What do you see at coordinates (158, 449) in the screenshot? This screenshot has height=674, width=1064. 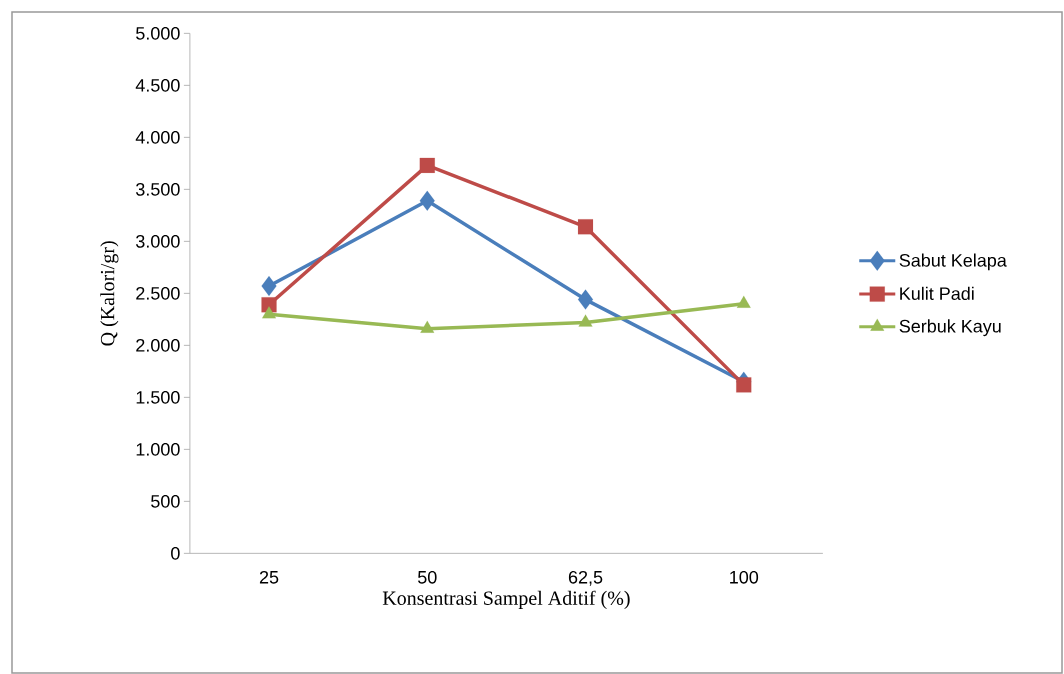 I see `y-tick-label: 1.000` at bounding box center [158, 449].